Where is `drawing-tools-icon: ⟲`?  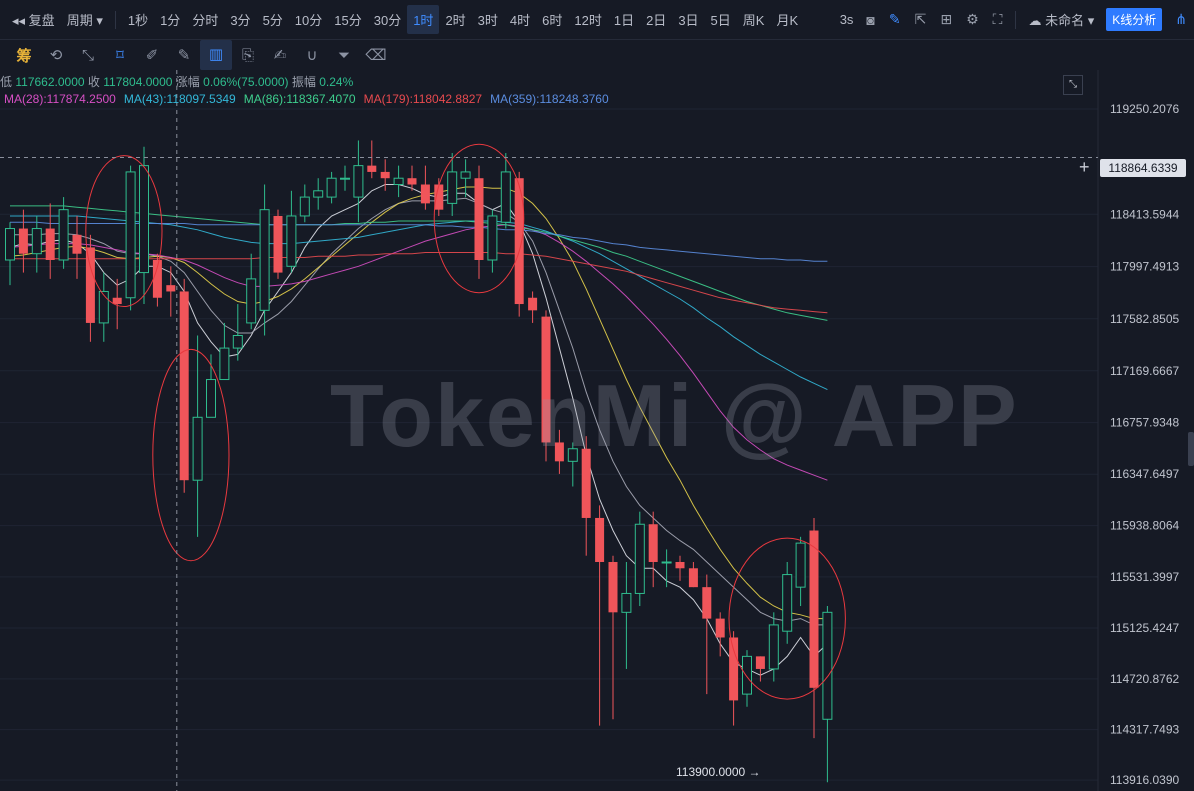 drawing-tools-icon: ⟲ is located at coordinates (56, 55).